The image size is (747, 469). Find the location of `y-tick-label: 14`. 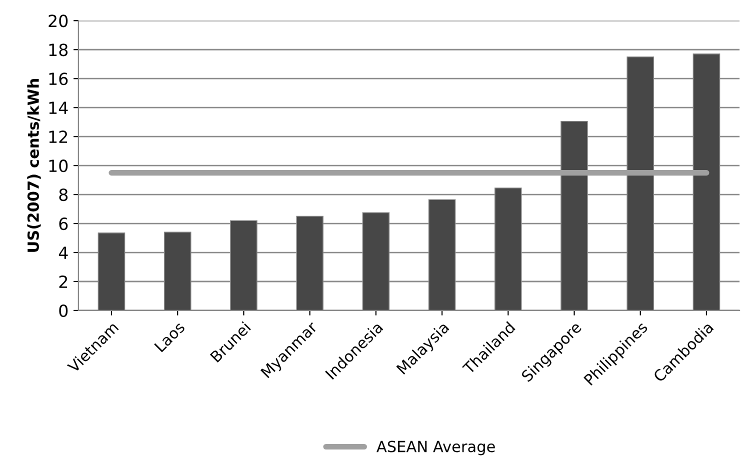

y-tick-label: 14 is located at coordinates (58, 108).